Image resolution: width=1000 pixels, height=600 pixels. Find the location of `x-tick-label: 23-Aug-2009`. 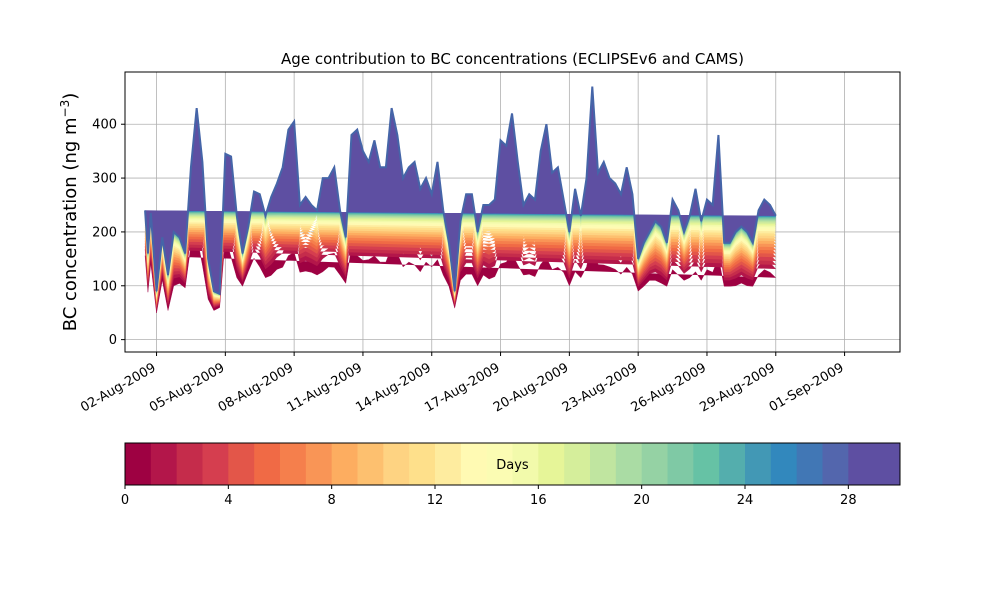

x-tick-label: 23-Aug-2009 is located at coordinates (600, 387).